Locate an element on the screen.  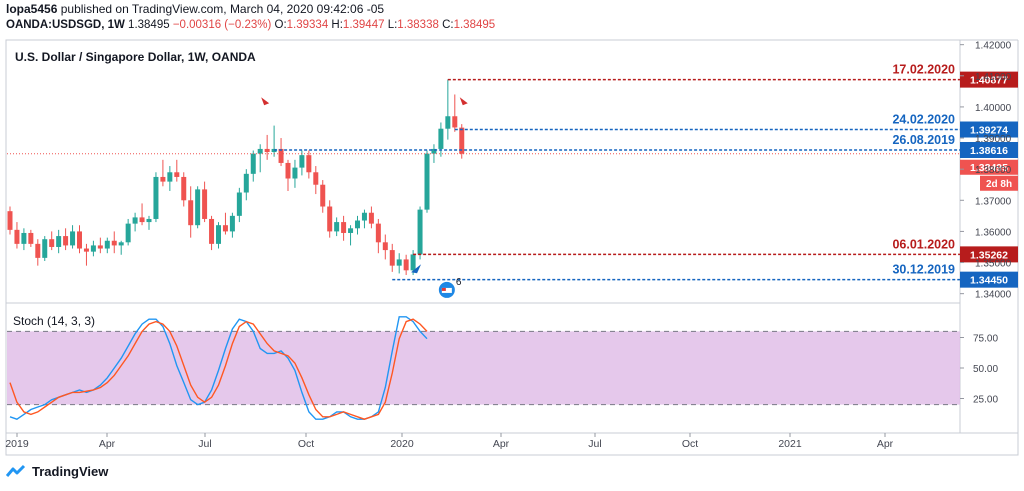
time-tick-label: Apr is located at coordinates (501, 444).